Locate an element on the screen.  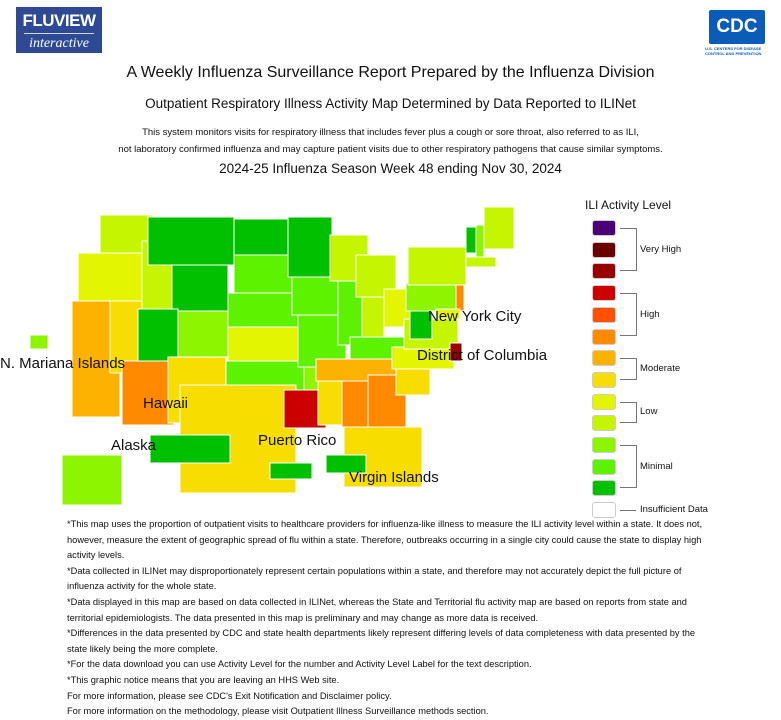
state-in is located at coordinates (373, 318).